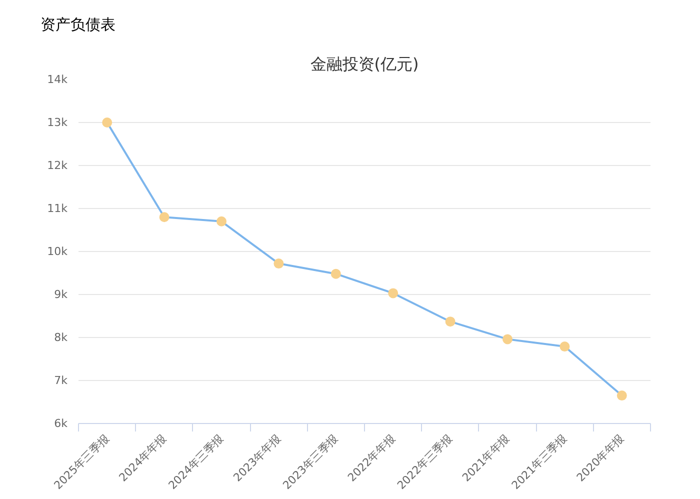 The width and height of the screenshot is (700, 499). Describe the element at coordinates (78, 25) in the screenshot. I see `chart-title: 资产负债表` at that location.